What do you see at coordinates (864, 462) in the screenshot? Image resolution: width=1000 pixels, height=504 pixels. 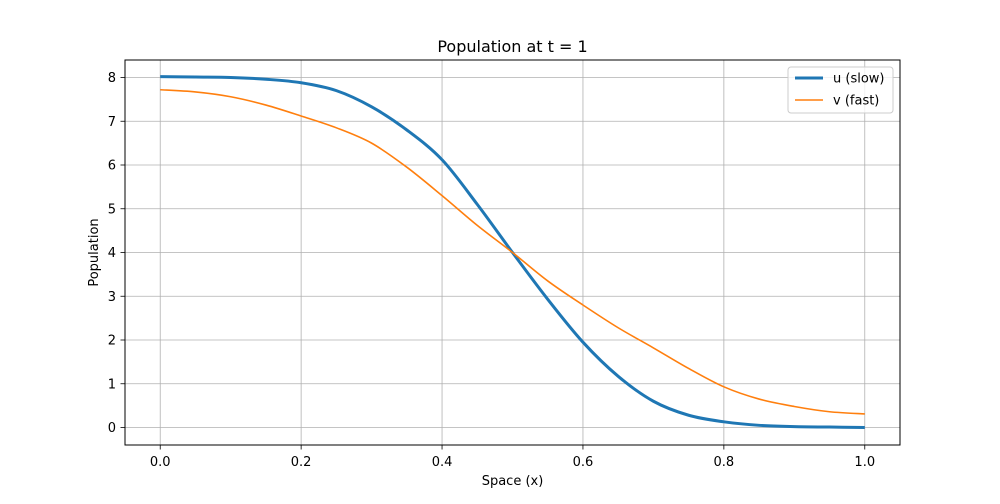 I see `x-tick-label: 1.0` at bounding box center [864, 462].